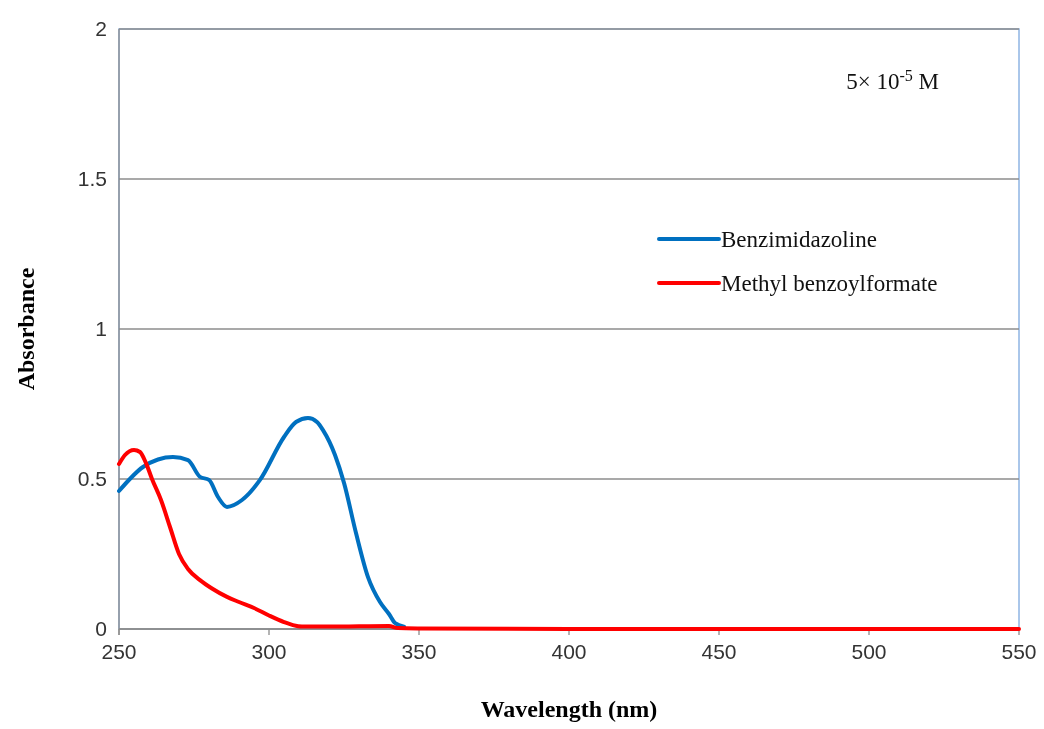 The width and height of the screenshot is (1044, 729). I want to click on x-tick-label: 550, so click(1019, 651).